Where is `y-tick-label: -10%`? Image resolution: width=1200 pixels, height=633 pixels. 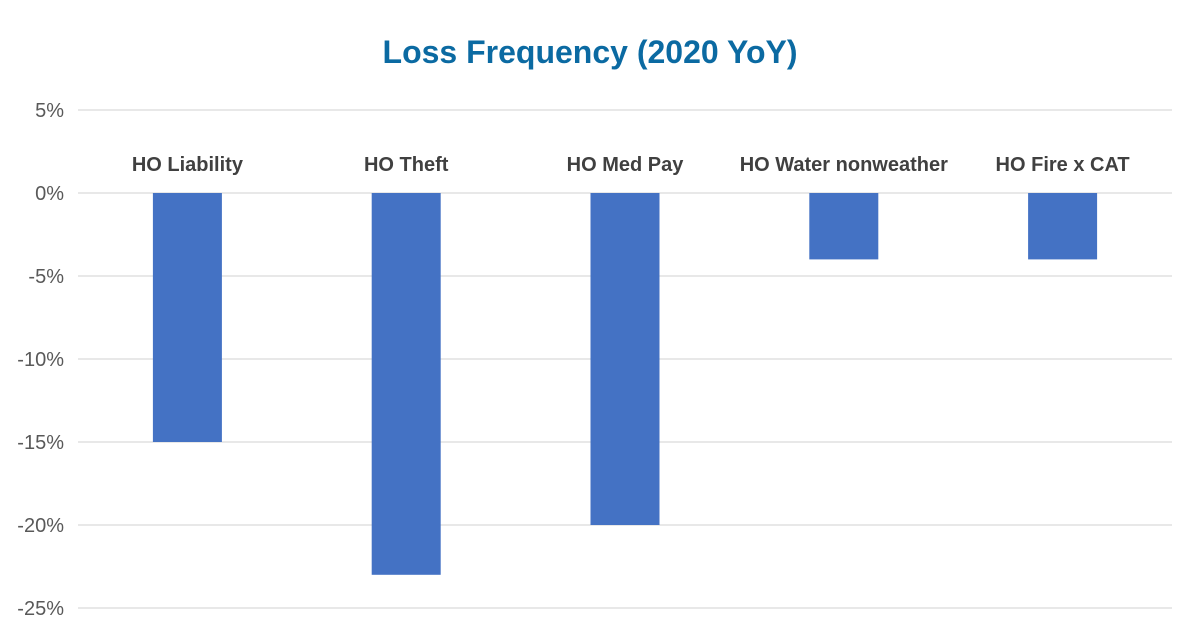
y-tick-label: -10% is located at coordinates (40, 360).